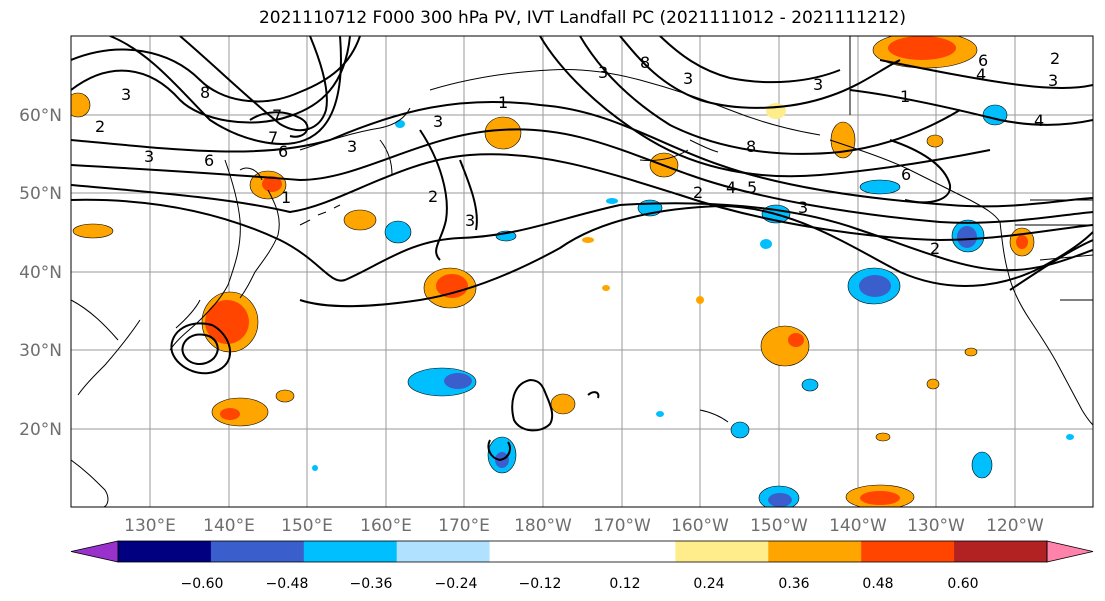 The image size is (1105, 601). What do you see at coordinates (540, 584) in the screenshot?
I see `svg-text: −0.12` at bounding box center [540, 584].